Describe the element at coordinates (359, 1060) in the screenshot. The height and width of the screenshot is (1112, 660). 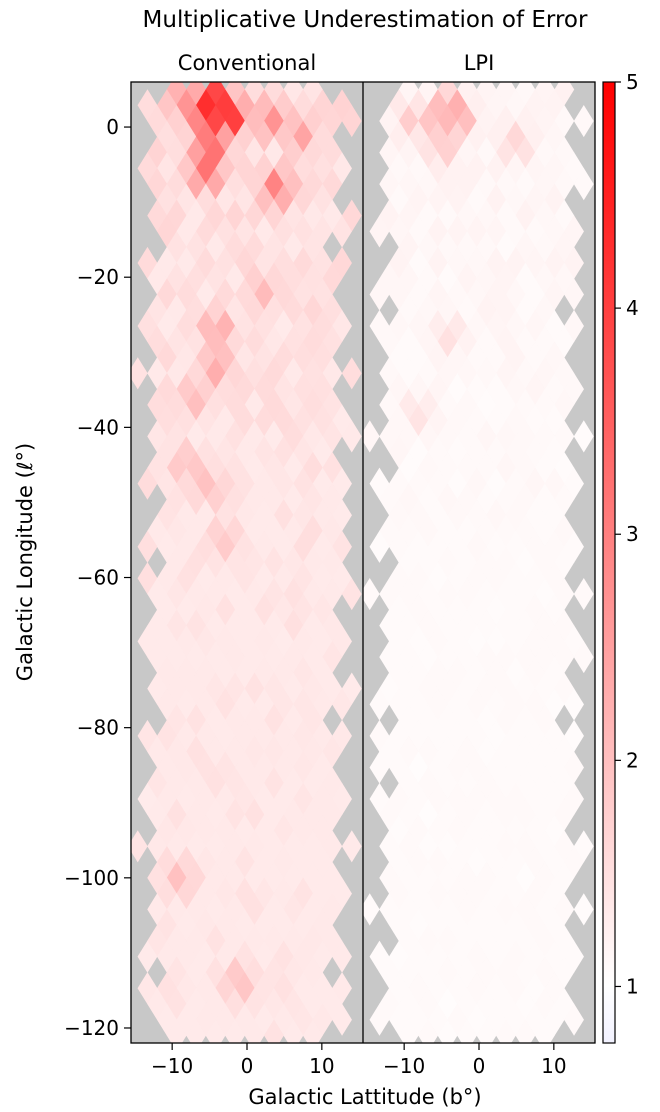
I see `x-axis: −10 0 10 −10 0 10` at that location.